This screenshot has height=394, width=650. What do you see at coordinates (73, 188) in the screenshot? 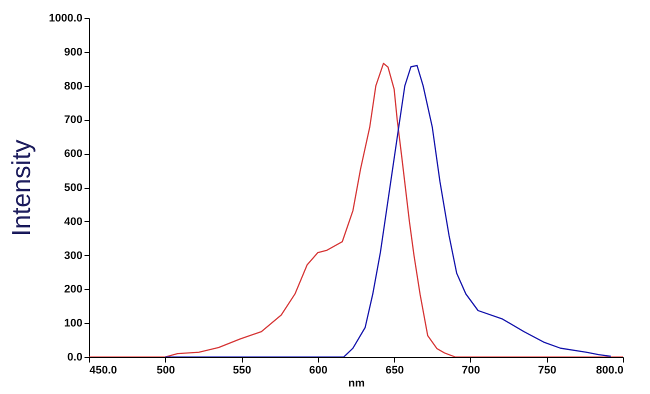
I see `y-tick-label: 500` at bounding box center [73, 188].